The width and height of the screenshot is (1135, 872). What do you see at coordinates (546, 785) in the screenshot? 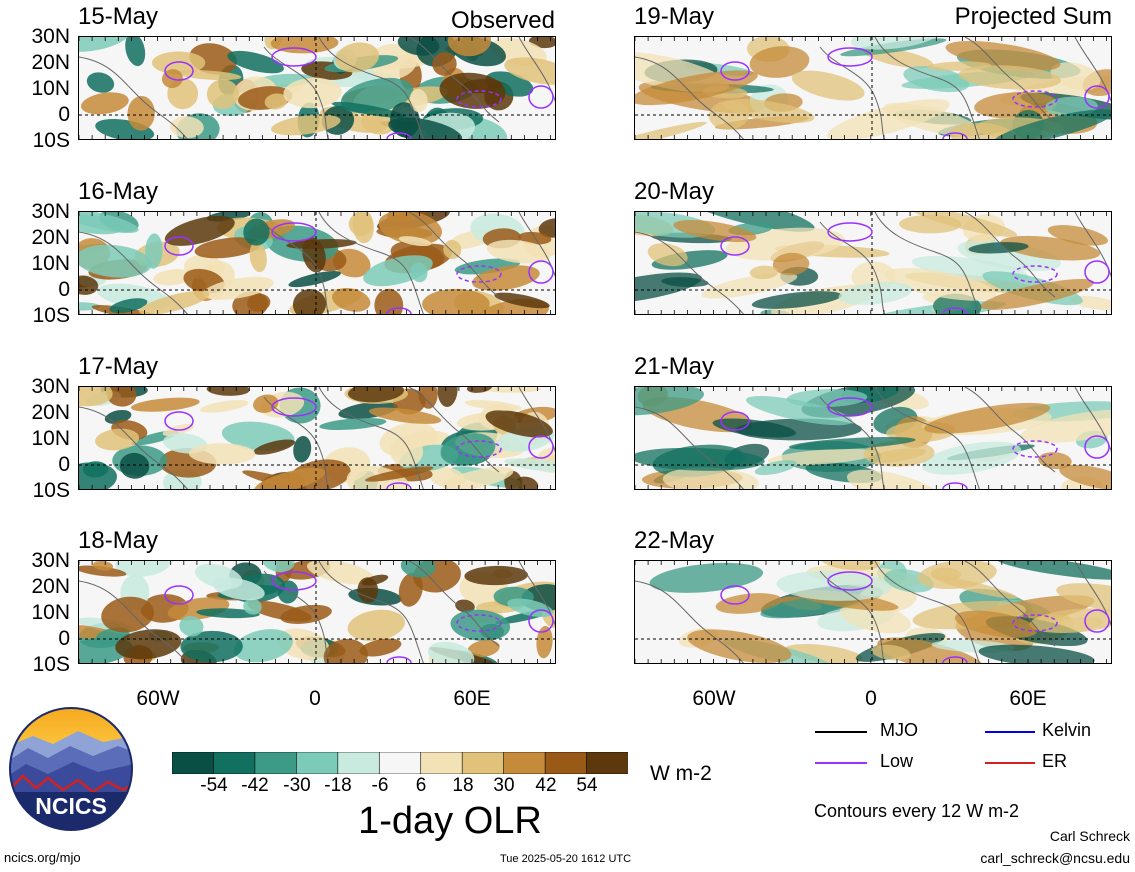
I see `colorbar-tick-label: 42` at bounding box center [546, 785].